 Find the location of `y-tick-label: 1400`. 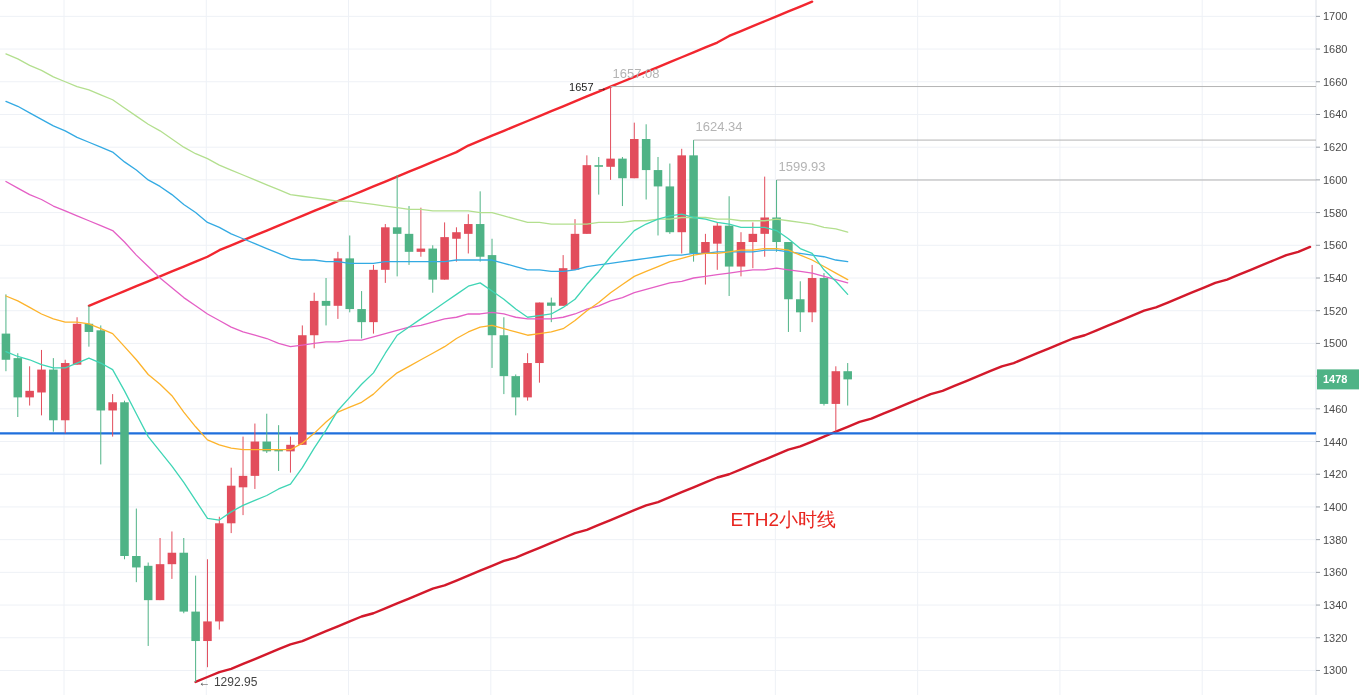

y-tick-label: 1400 is located at coordinates (1335, 506).